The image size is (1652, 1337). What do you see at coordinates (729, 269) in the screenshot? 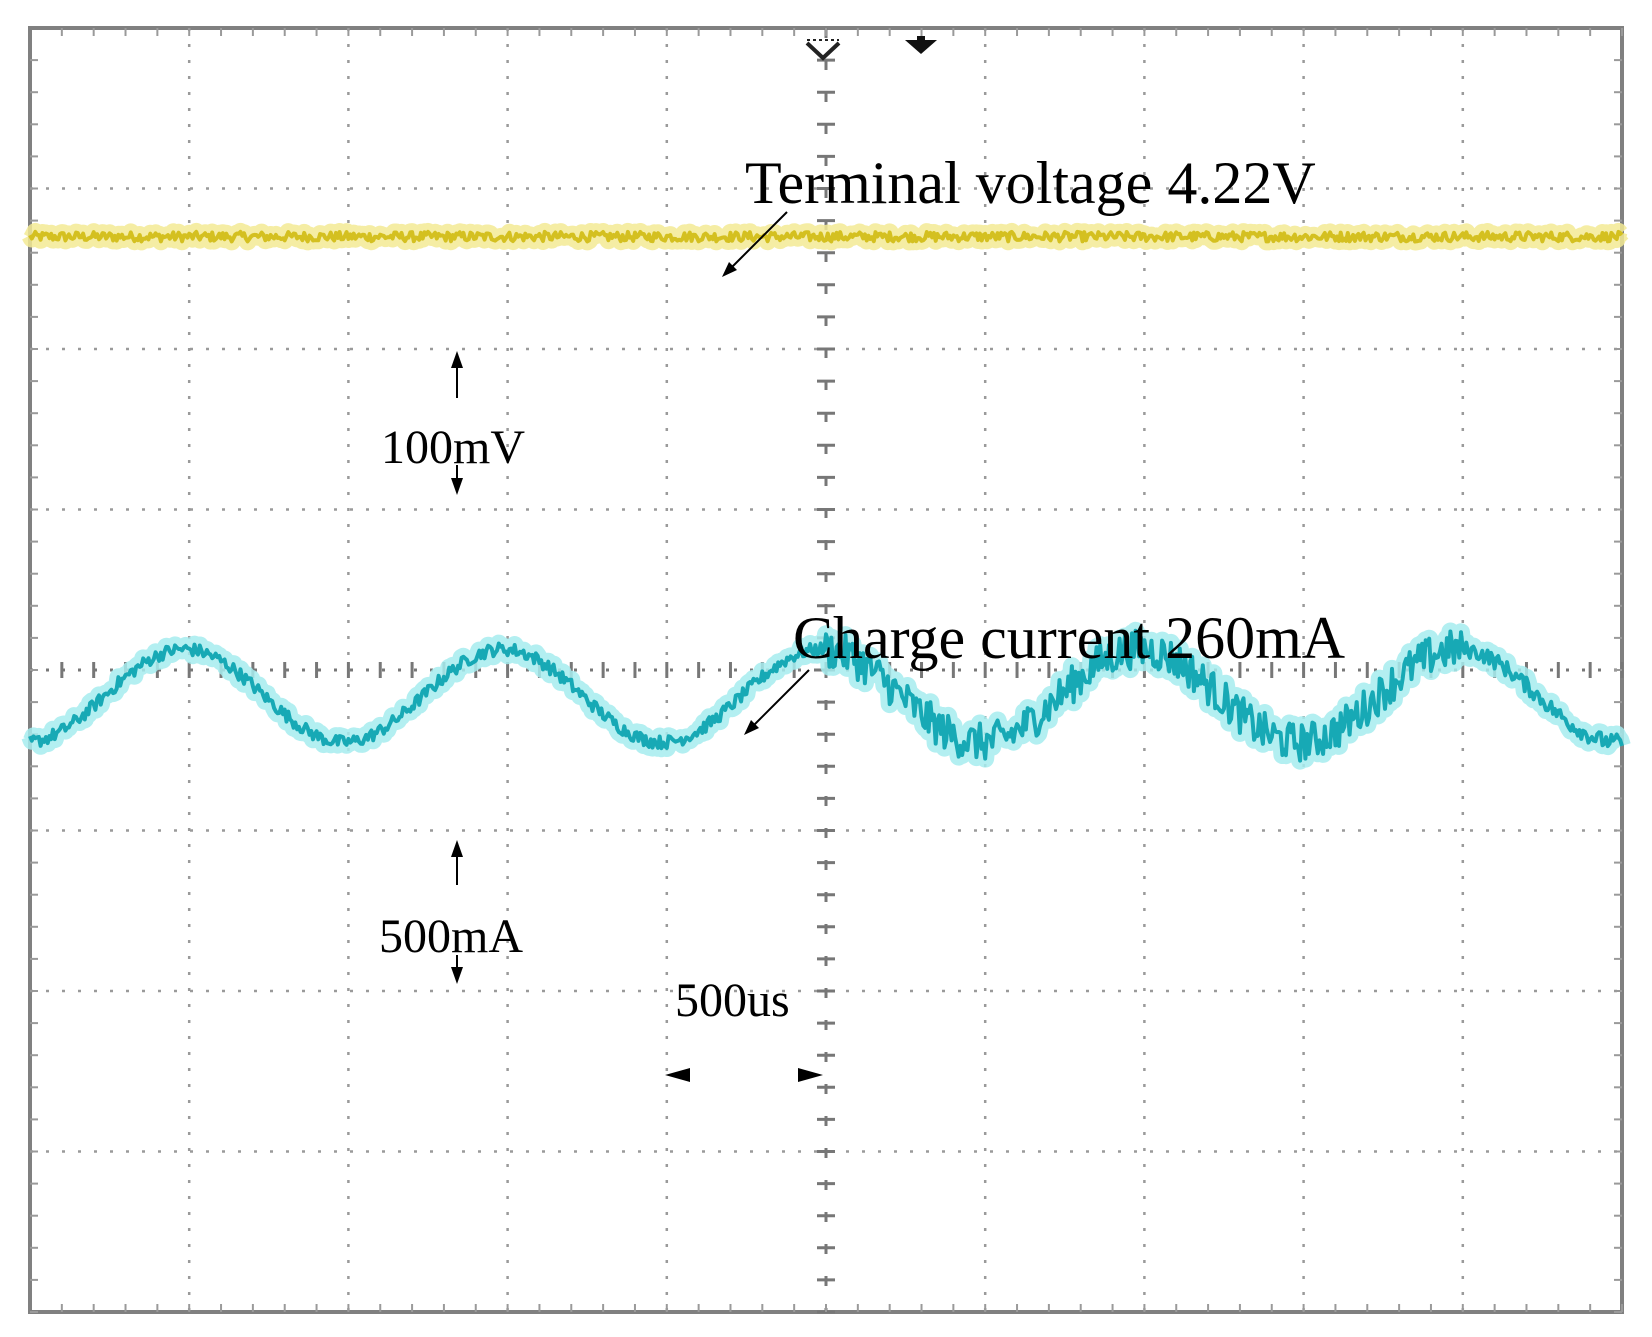
I see `voltage-leader-arrowhead` at bounding box center [729, 269].